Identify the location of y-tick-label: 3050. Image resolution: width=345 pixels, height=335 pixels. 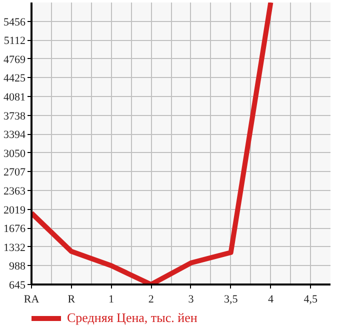
(15, 154).